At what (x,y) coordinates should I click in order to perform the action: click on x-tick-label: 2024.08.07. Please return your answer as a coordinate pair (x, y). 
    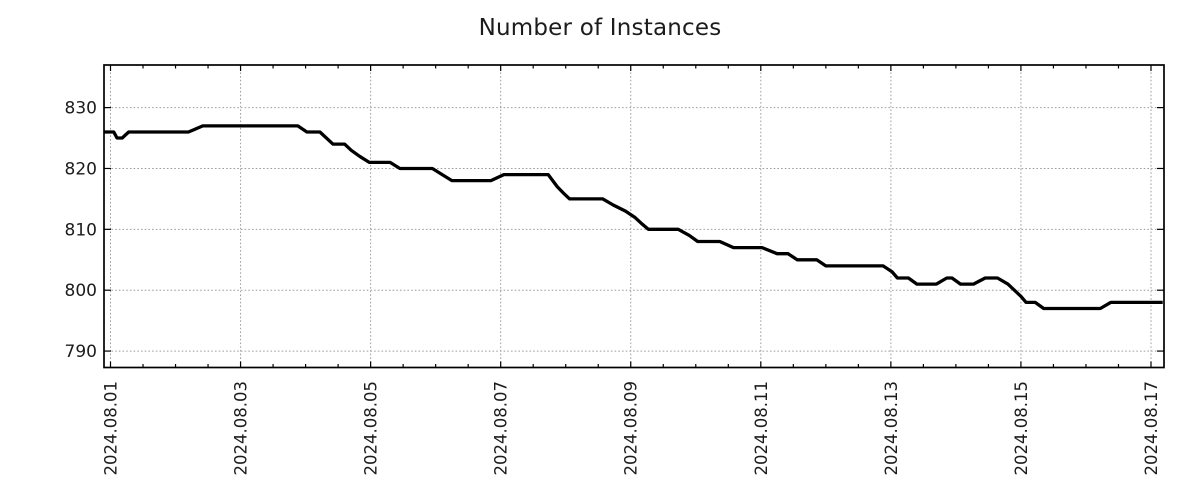
    Looking at the image, I should click on (501, 428).